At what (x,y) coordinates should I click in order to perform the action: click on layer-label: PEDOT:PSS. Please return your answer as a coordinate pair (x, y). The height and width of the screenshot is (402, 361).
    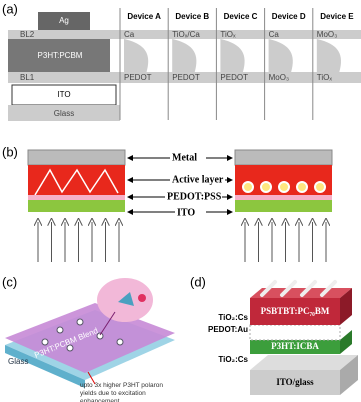
    Looking at the image, I should click on (194, 196).